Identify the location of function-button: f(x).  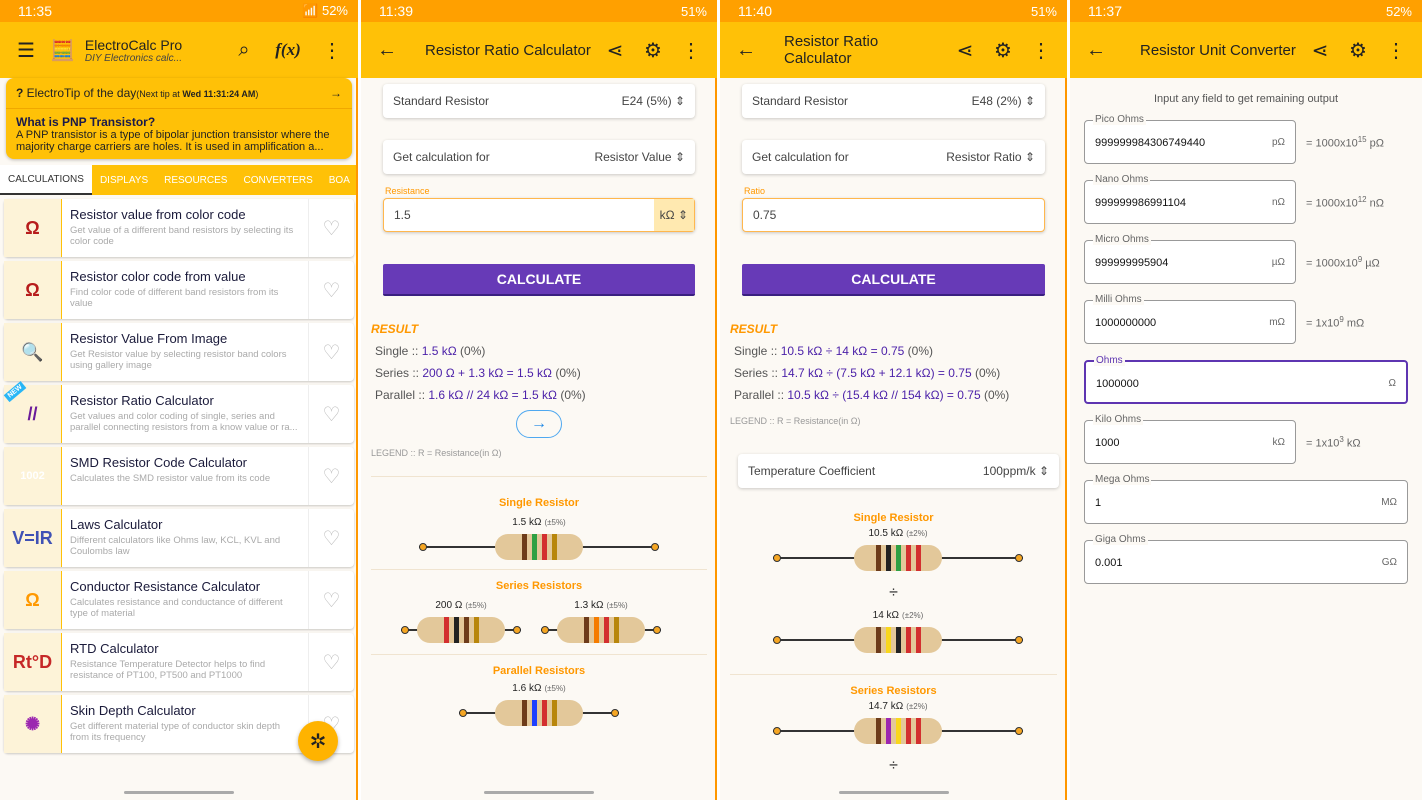
(288, 49).